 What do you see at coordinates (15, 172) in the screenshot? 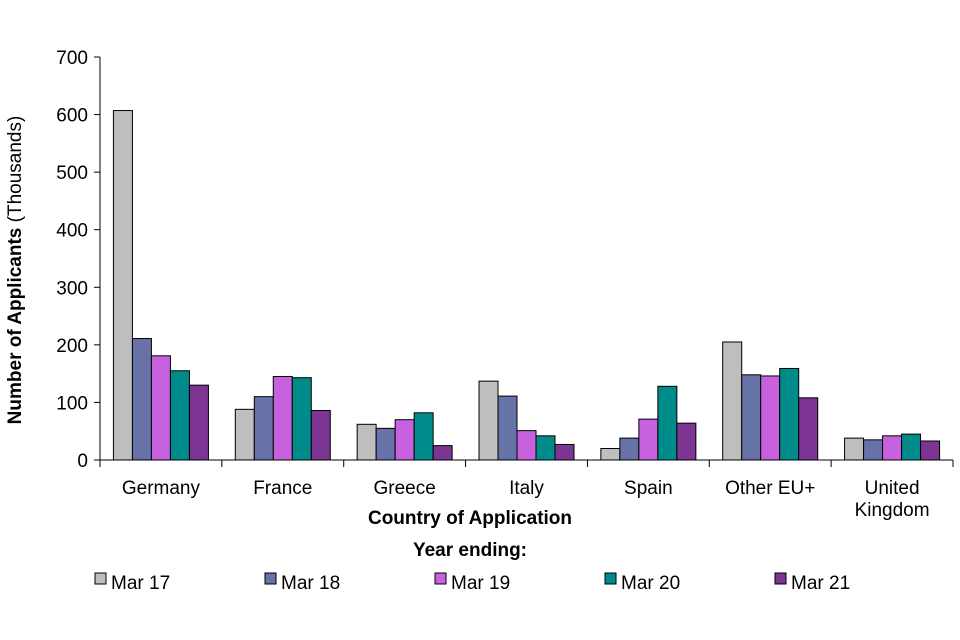
I see `y-axis-title-unit: (Thousands)` at bounding box center [15, 172].